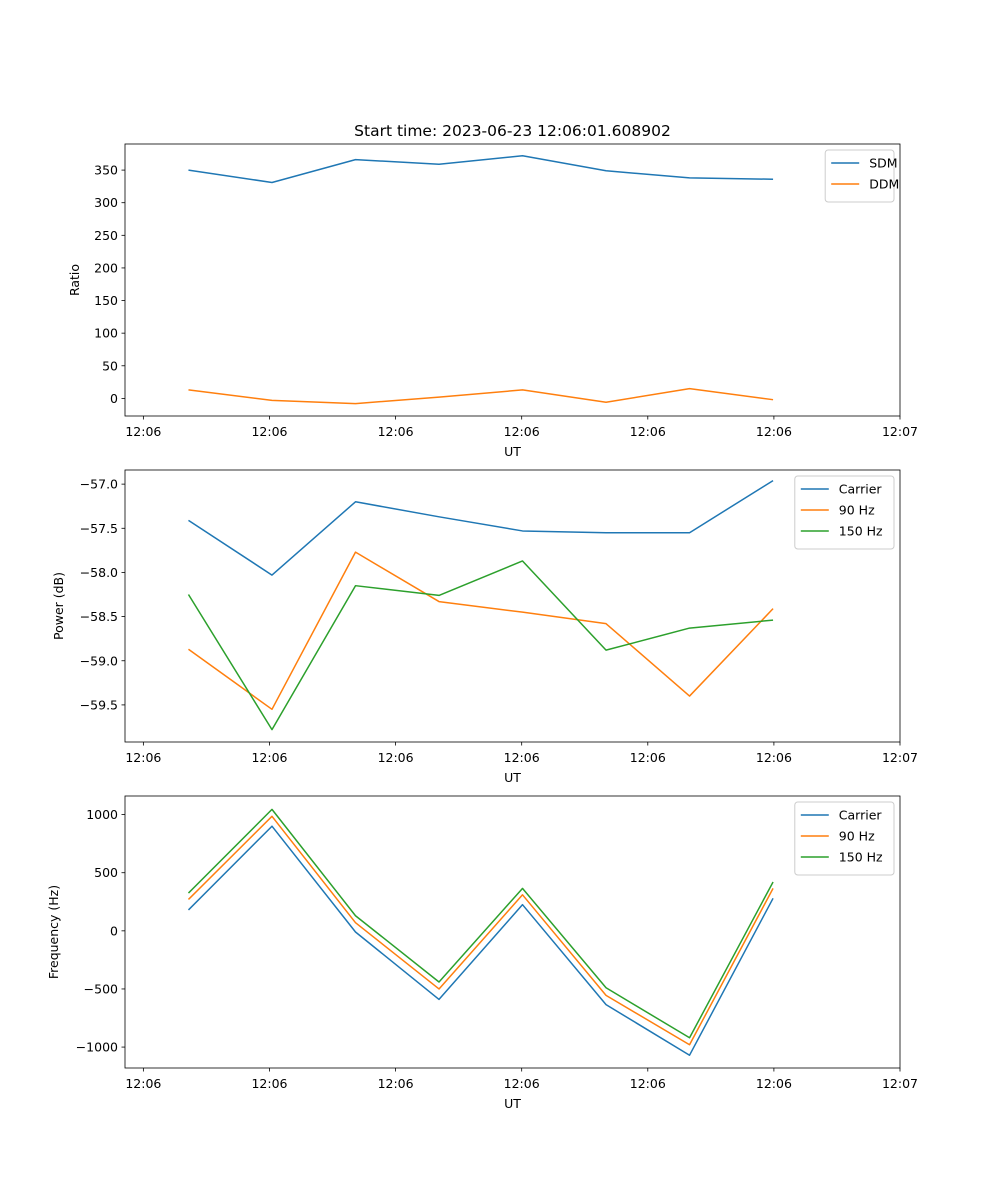  I want to click on chart3-y-tick-label: 500, so click(106, 872).